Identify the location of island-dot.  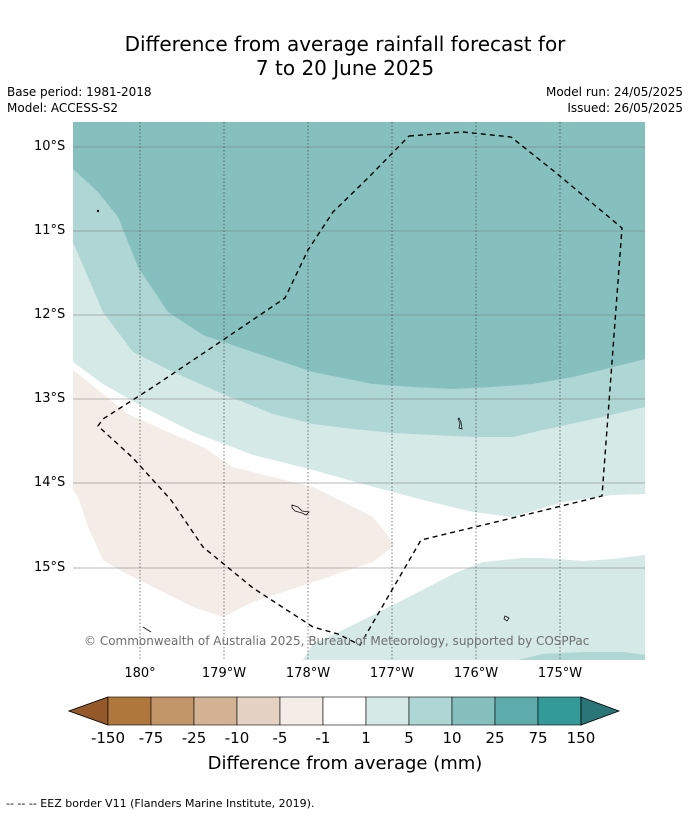
(98, 211).